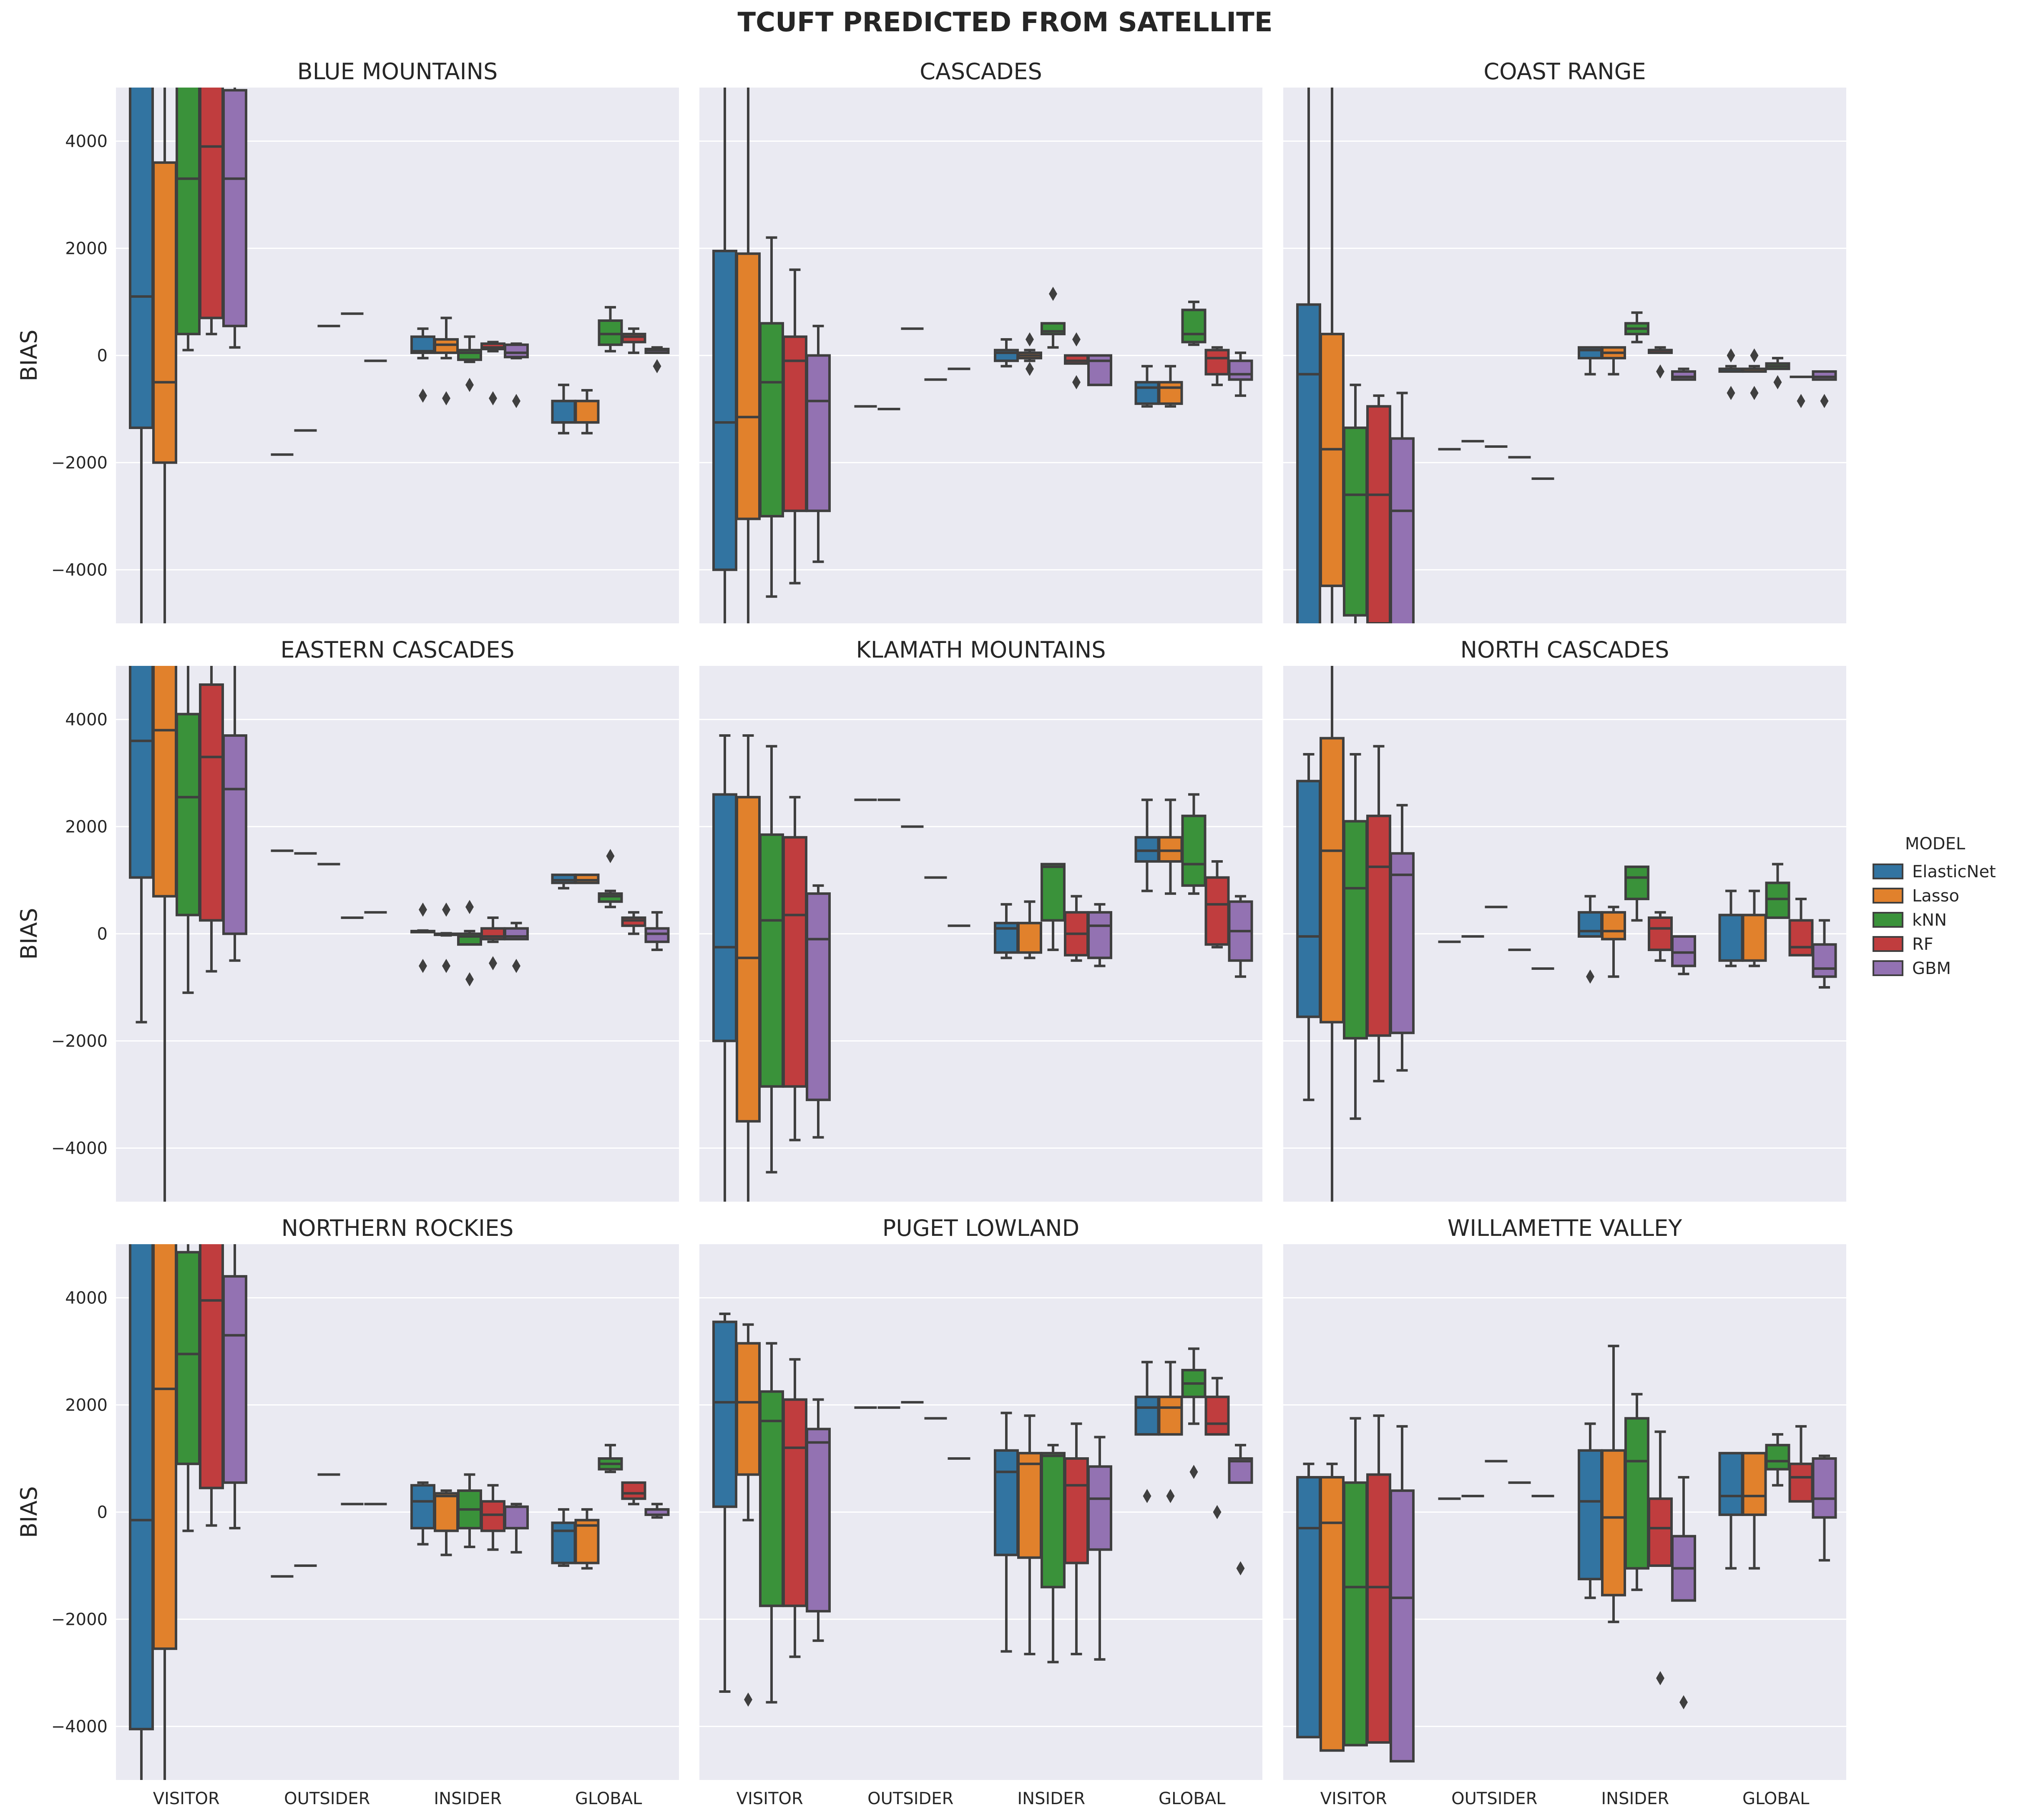 Image resolution: width=2021 pixels, height=1820 pixels. I want to click on x-tick-label: VISITOR, so click(1353, 1798).